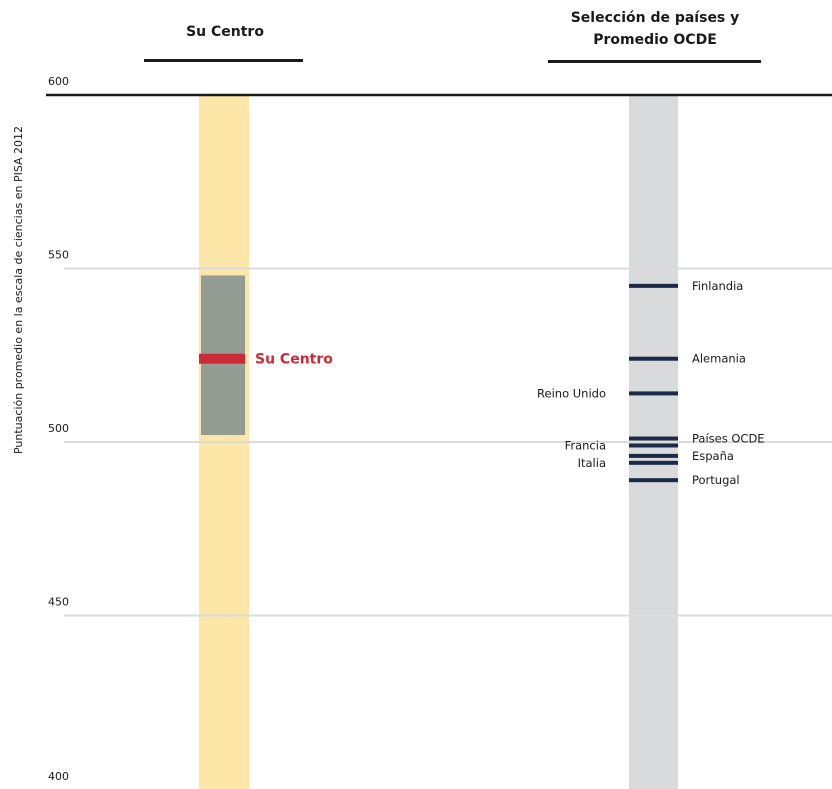 The image size is (832, 789). What do you see at coordinates (58, 602) in the screenshot?
I see `y-tick-450: 450` at bounding box center [58, 602].